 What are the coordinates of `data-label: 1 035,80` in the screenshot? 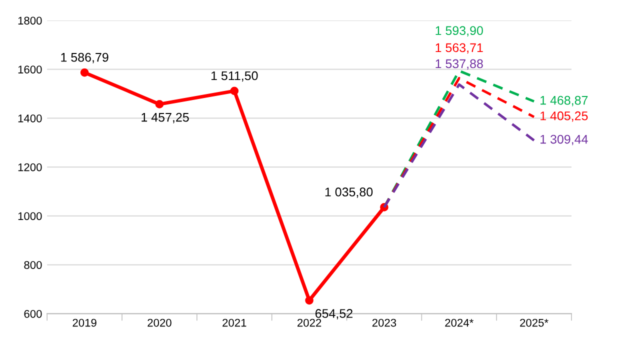 It's located at (349, 193).